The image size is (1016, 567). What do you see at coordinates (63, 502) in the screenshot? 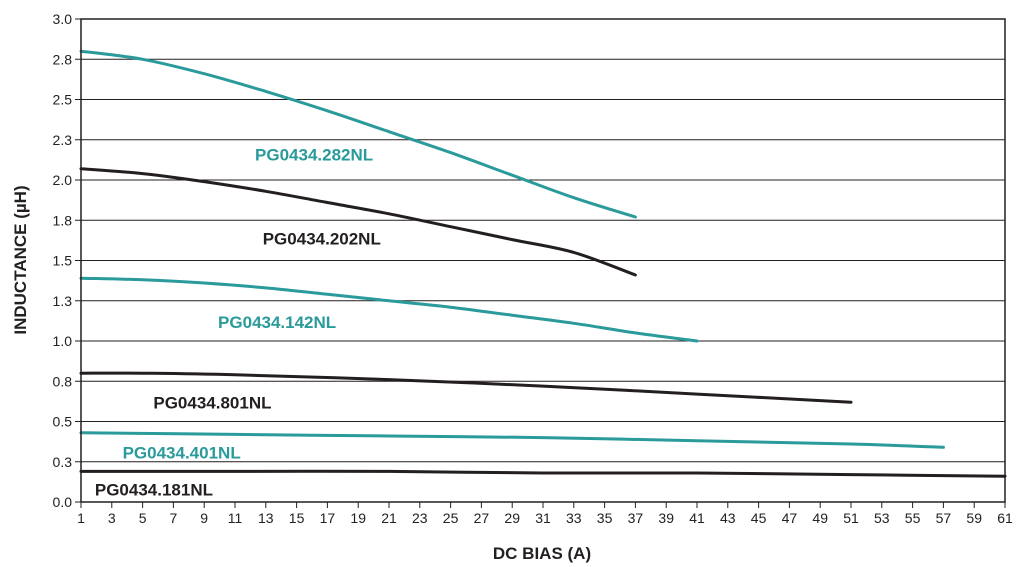
I see `y-tick-label: 0.0` at bounding box center [63, 502].